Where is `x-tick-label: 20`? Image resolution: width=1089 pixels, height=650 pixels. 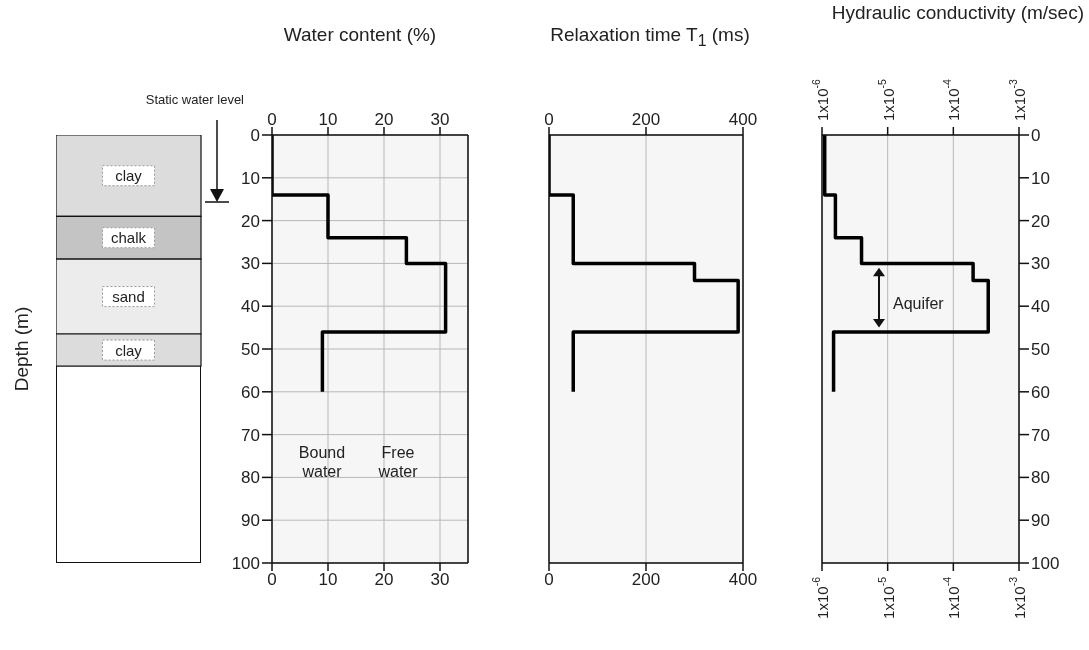
x-tick-label: 20 is located at coordinates (384, 119).